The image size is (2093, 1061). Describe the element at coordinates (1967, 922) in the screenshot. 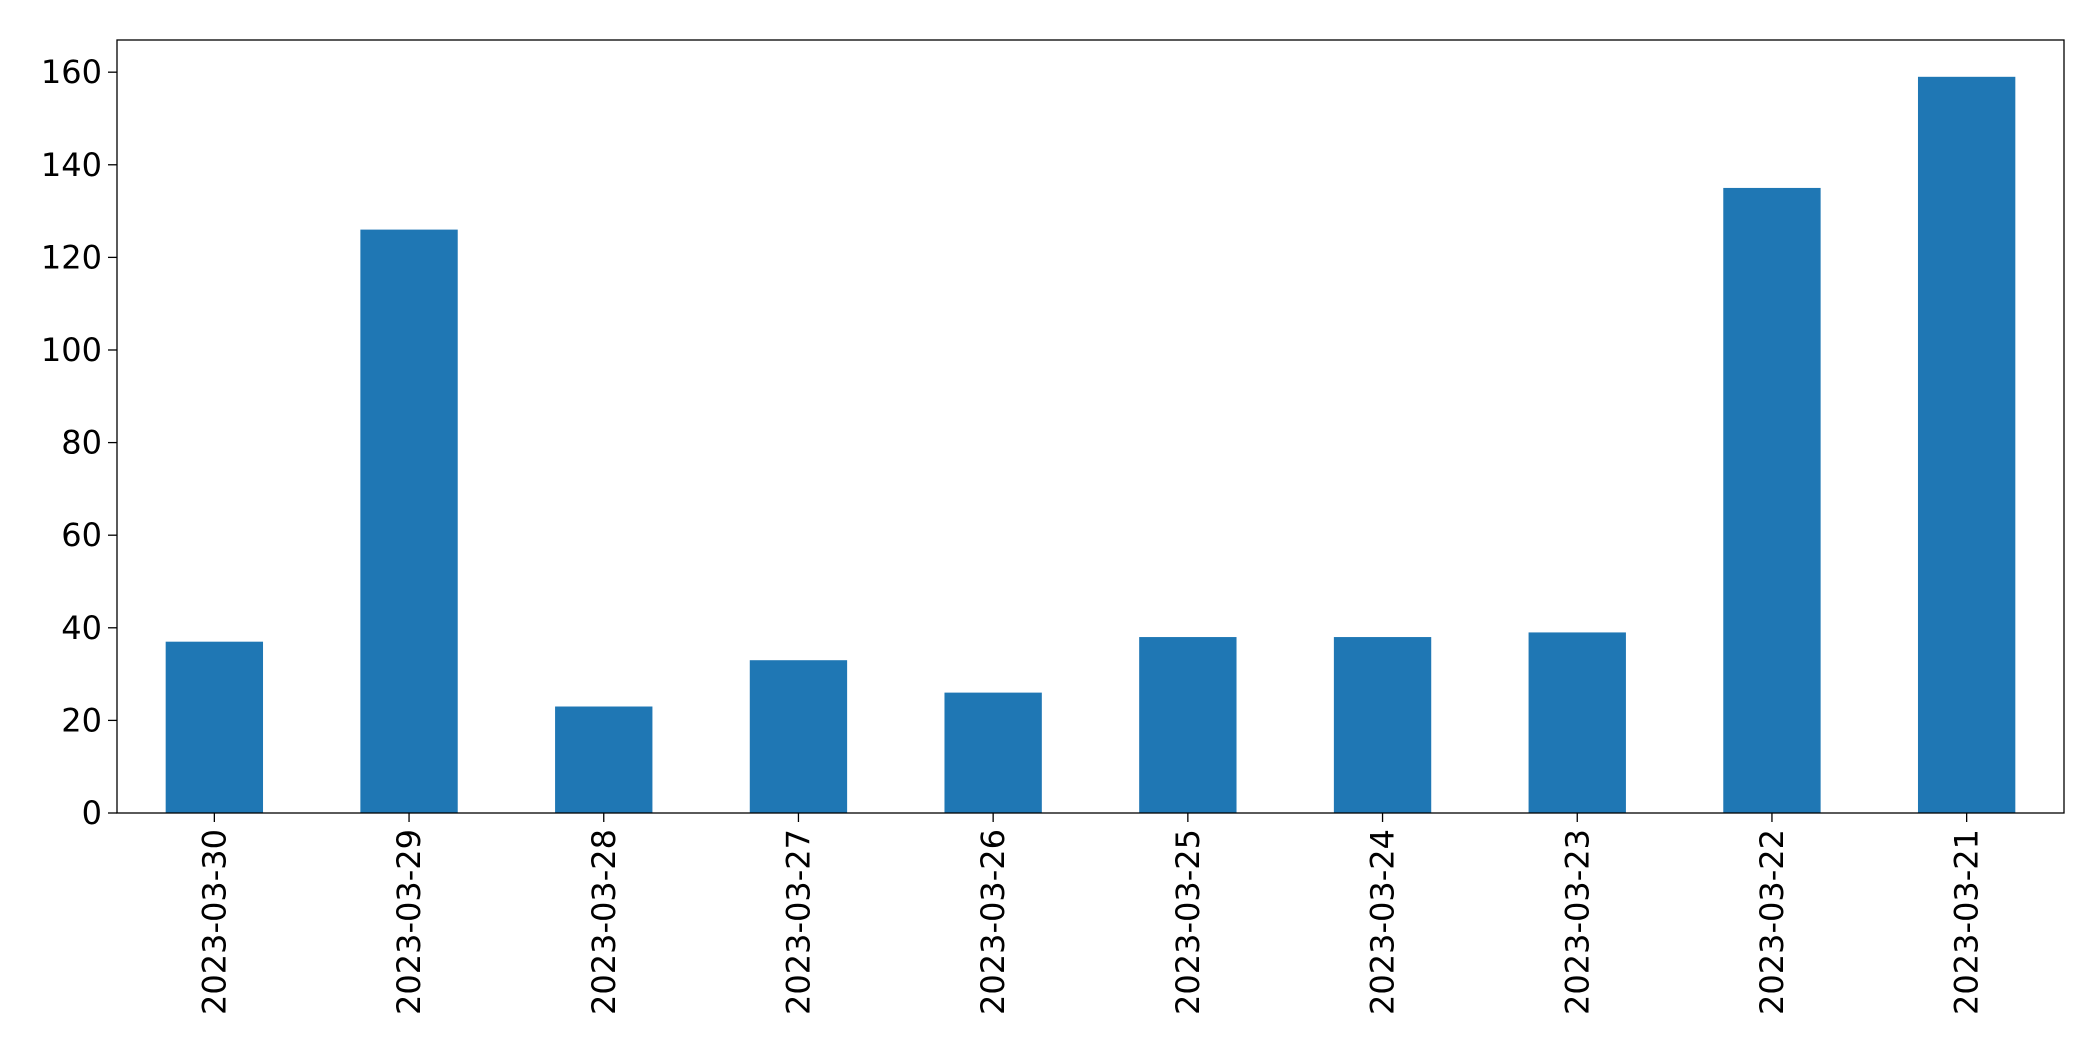

I see `x-tick-label: 2023-03-21` at that location.